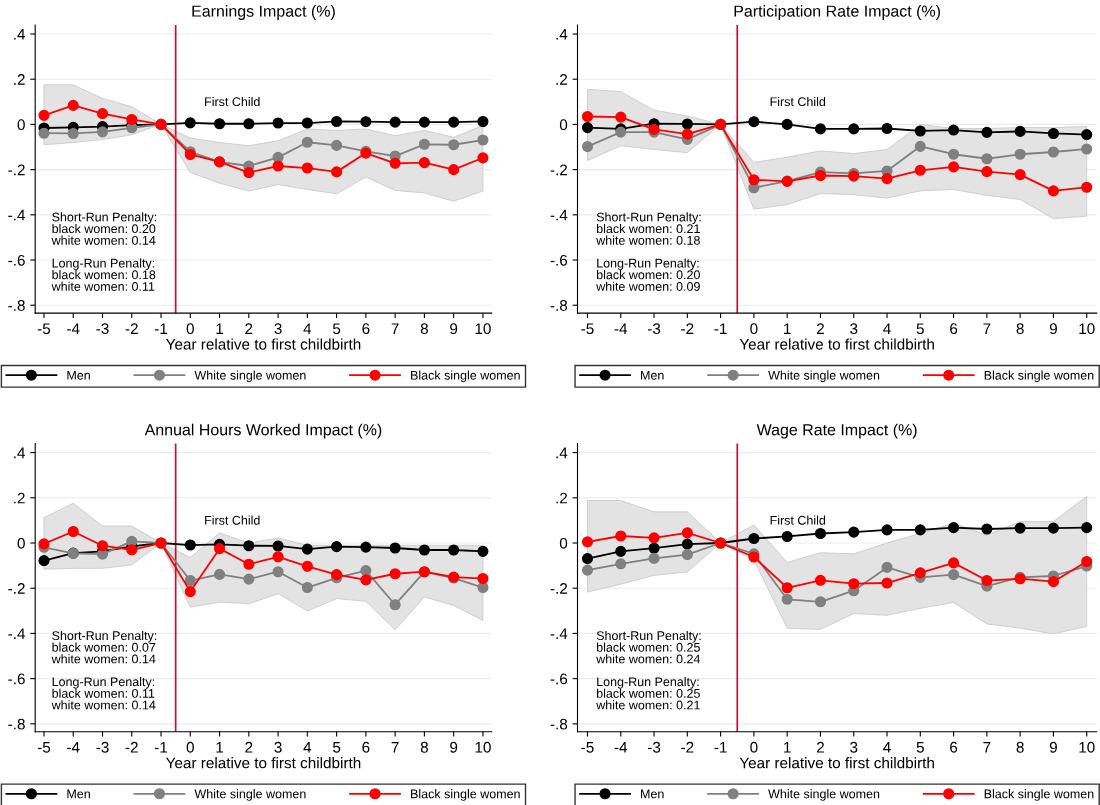  I want to click on annotation: Short-Run Penalty: black women: 0.25 white women: 0.24, so click(648, 647).